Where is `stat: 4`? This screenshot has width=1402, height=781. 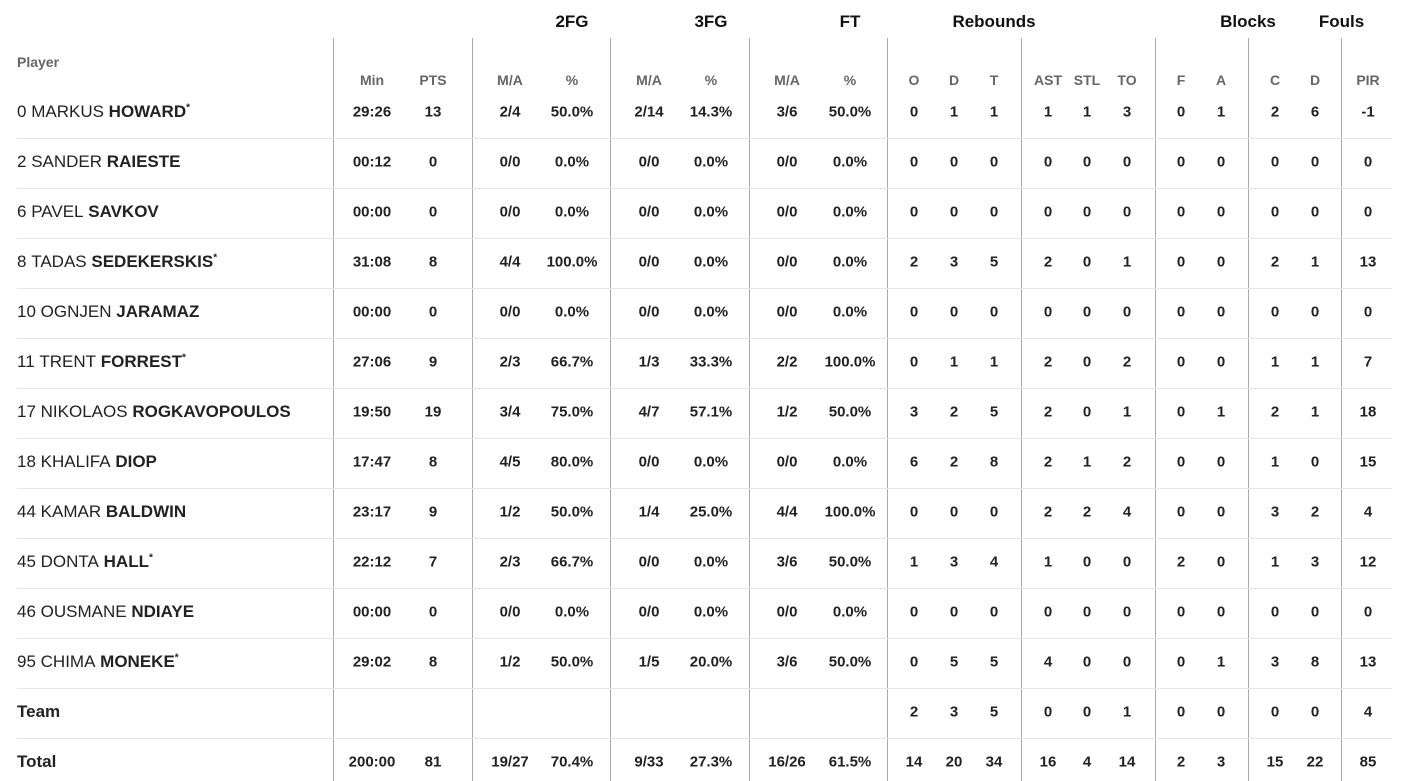
stat: 4 is located at coordinates (1087, 762).